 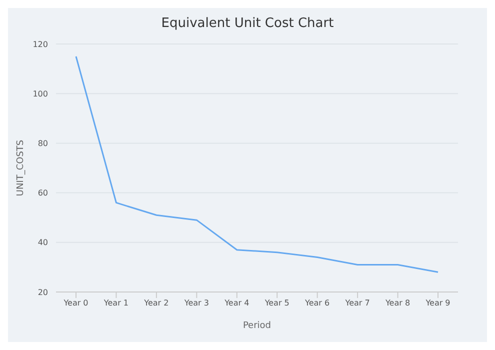 I want to click on y-axis-title: UNIT_COSTS, so click(x=21, y=168).